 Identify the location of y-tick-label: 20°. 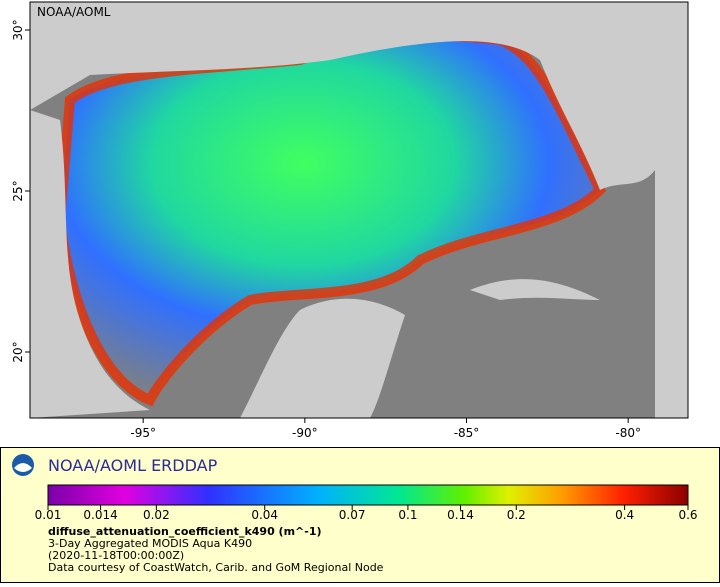
(18, 351).